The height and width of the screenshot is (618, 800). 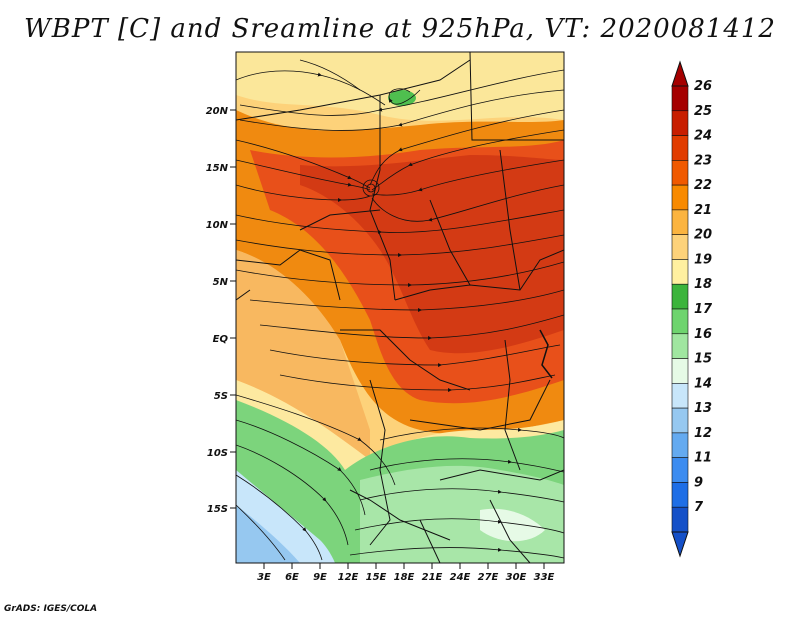 I want to click on lon-ticks, so click(x=404, y=566).